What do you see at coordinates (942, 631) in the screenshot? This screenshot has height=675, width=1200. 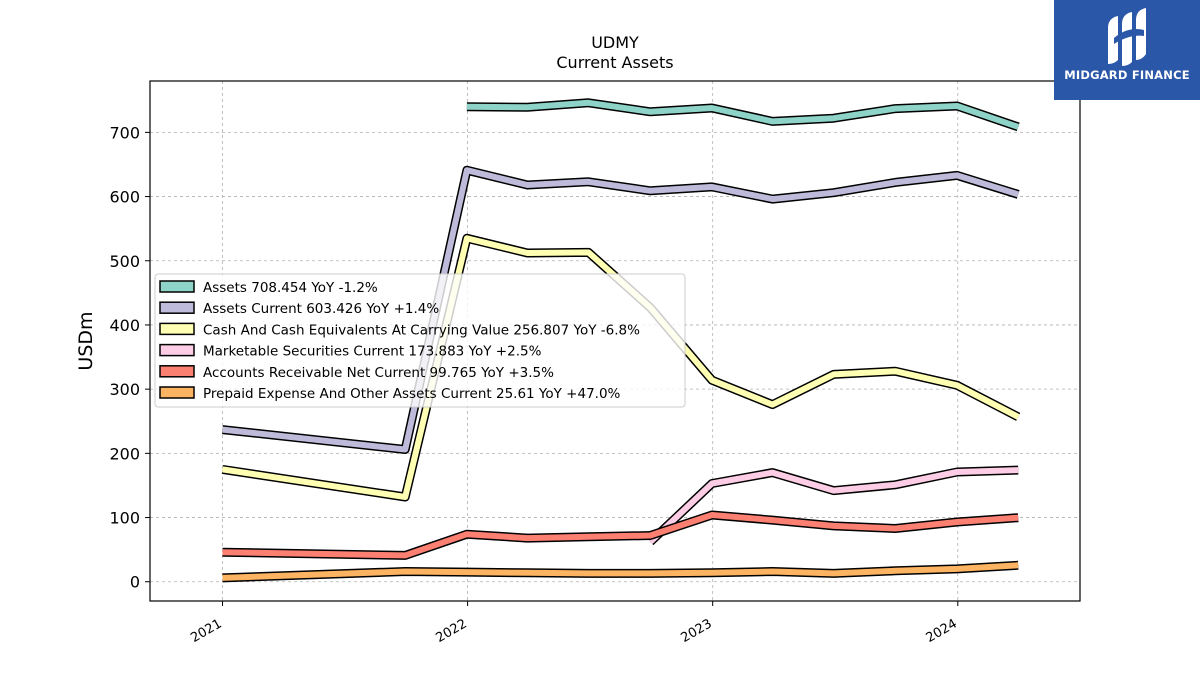 I see `x-tick-label: 2024` at bounding box center [942, 631].